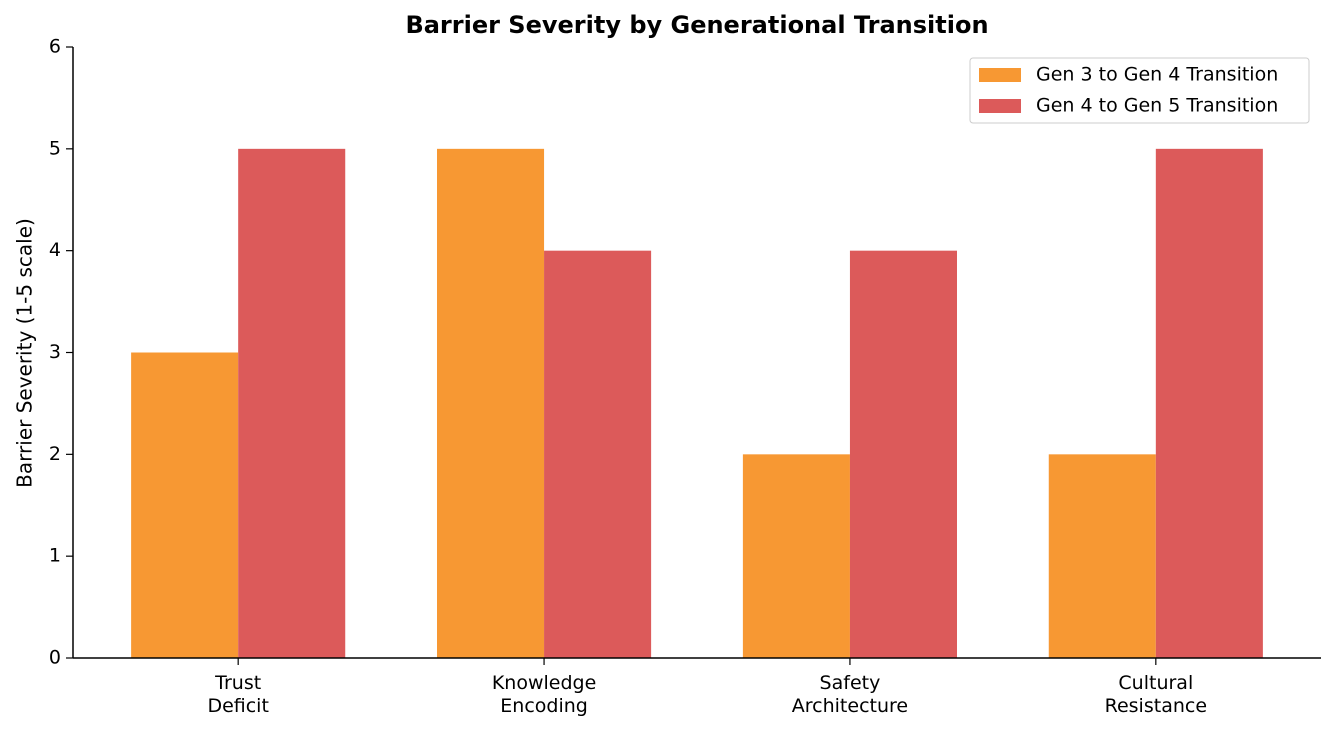  I want to click on y-tick-label: 5, so click(55, 148).